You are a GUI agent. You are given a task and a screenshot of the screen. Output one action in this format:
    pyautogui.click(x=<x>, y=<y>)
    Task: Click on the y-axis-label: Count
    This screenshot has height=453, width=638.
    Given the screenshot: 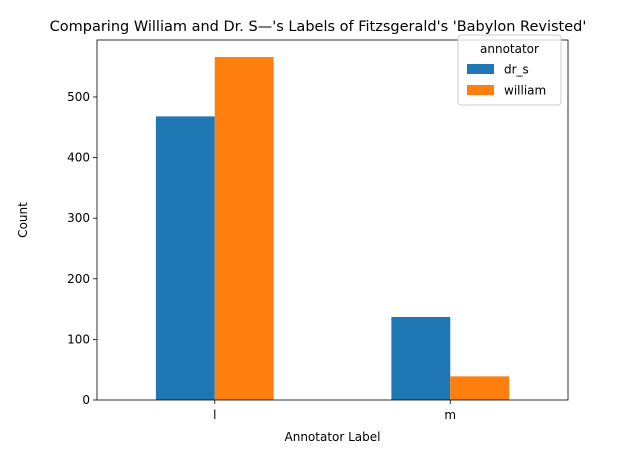 What is the action you would take?
    pyautogui.click(x=23, y=220)
    